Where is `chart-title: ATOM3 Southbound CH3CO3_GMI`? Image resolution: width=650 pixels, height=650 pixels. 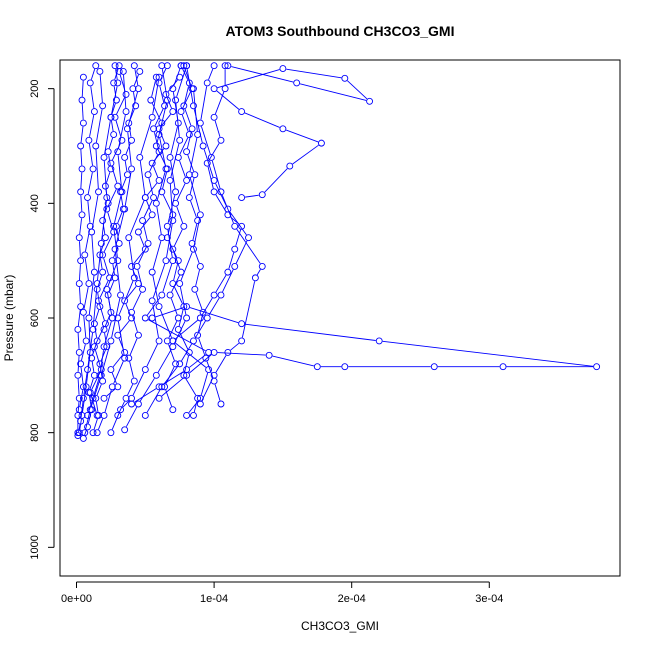 chart-title: ATOM3 Southbound CH3CO3_GMI is located at coordinates (340, 31).